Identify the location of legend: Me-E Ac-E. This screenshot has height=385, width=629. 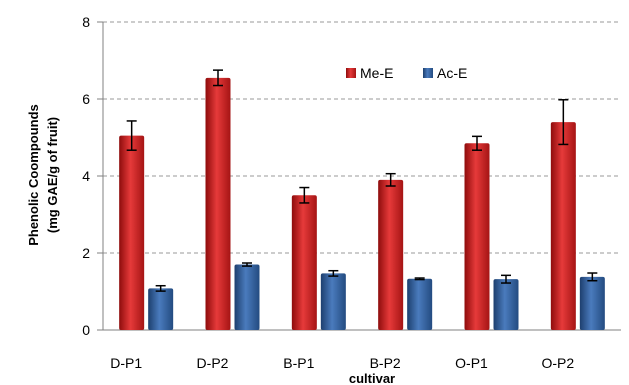
(406, 73).